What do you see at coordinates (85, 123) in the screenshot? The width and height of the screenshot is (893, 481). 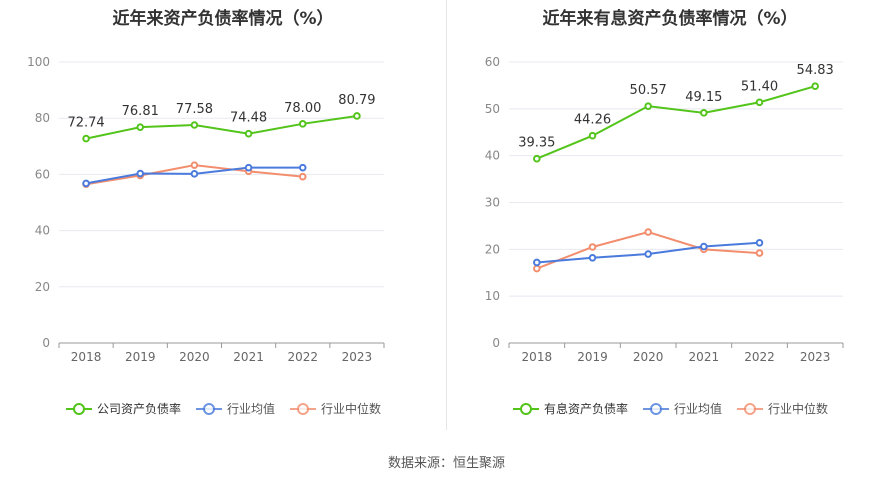 I see `data-label: 72.74` at bounding box center [85, 123].